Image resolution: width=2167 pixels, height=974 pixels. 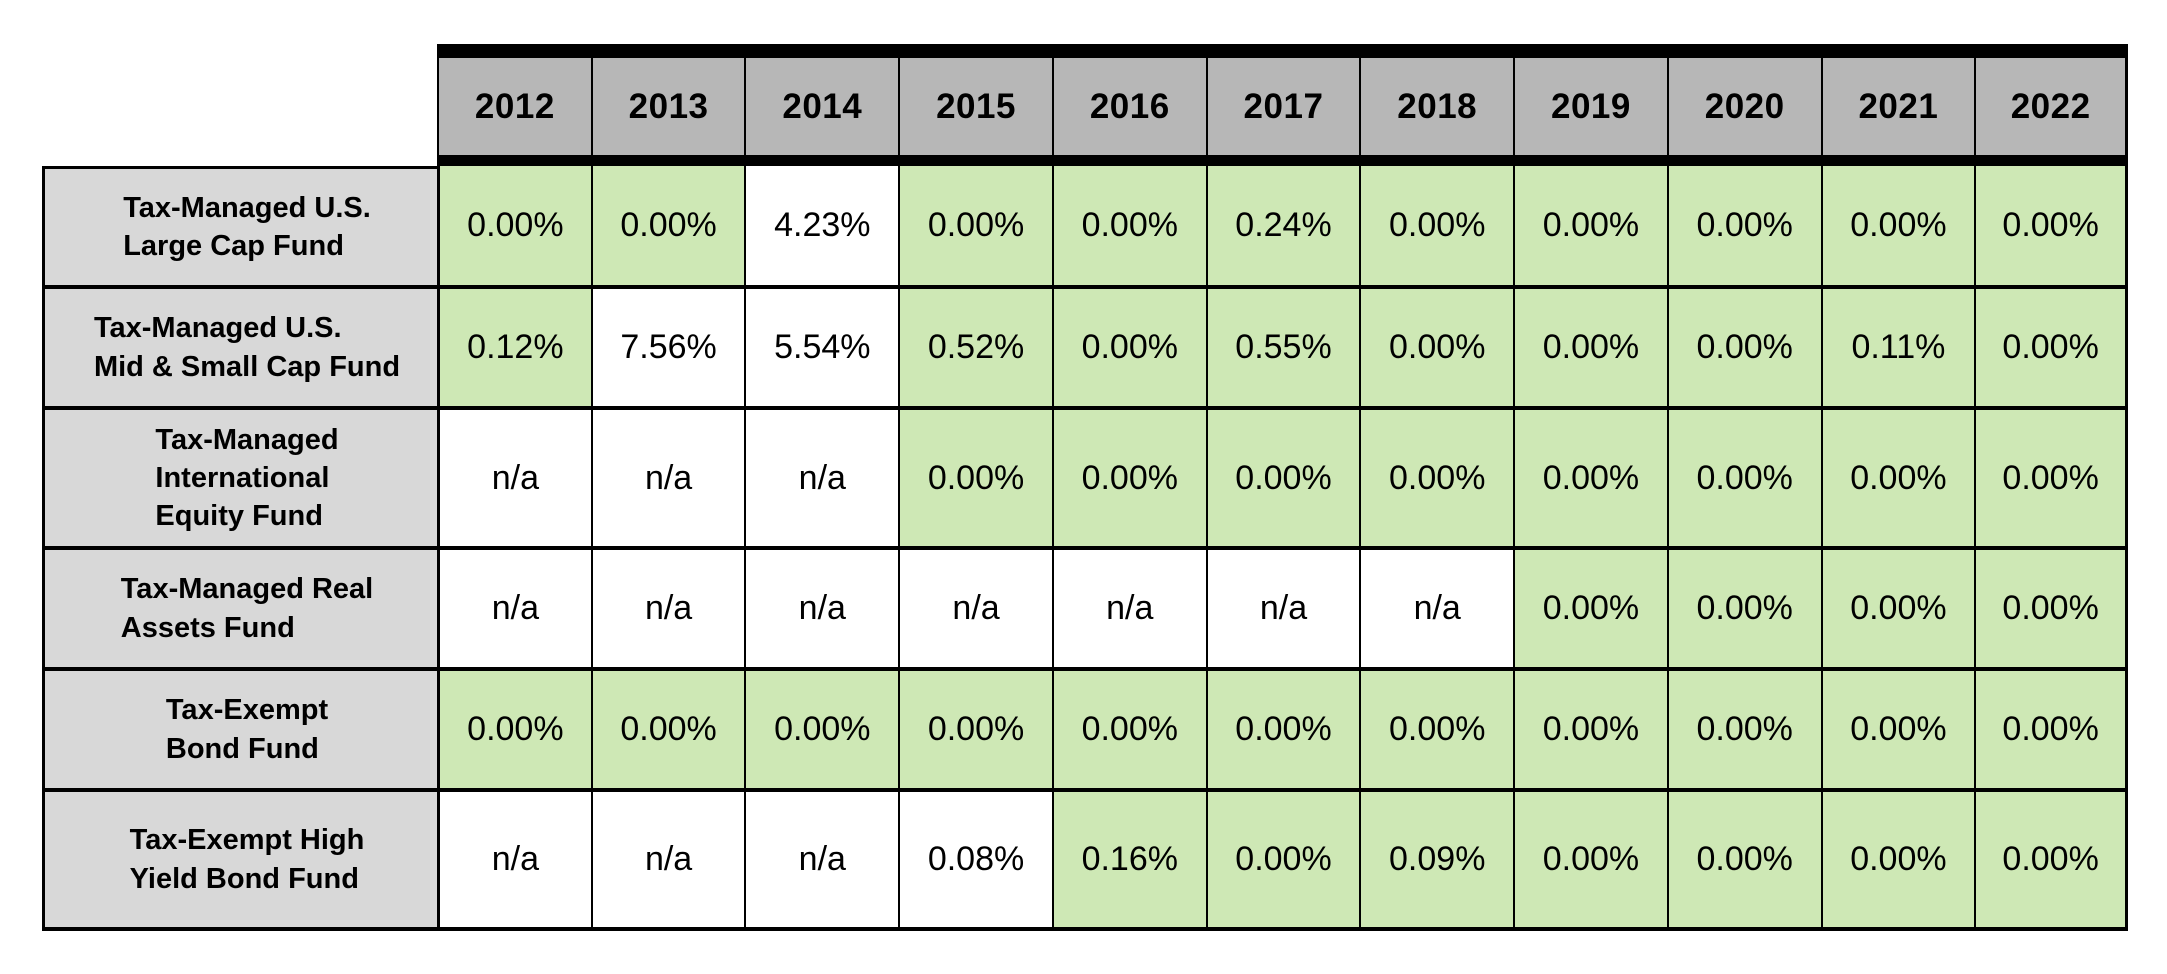 What do you see at coordinates (1743, 105) in the screenshot?
I see `year-header-2020: 2020` at bounding box center [1743, 105].